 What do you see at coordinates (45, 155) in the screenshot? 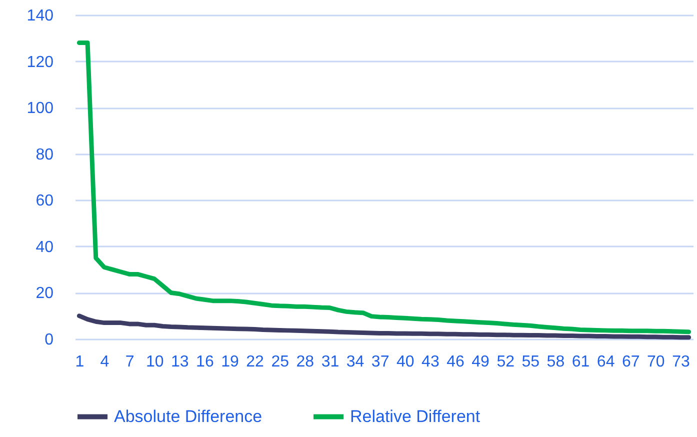
I see `y-tick-label: 80` at bounding box center [45, 155].